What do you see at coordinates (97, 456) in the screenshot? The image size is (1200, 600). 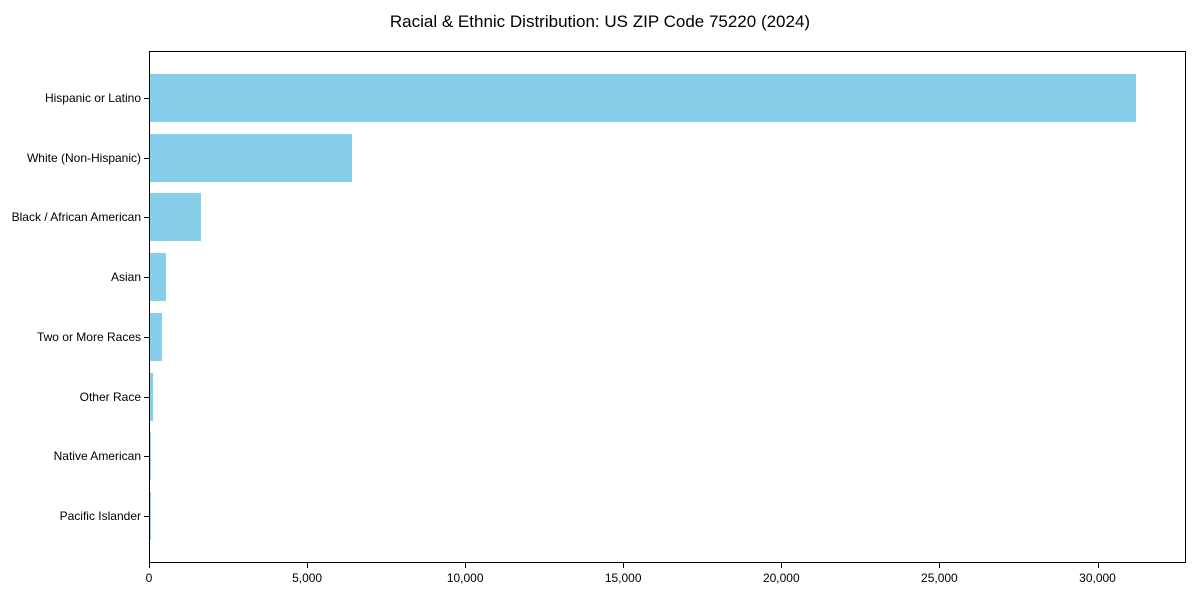 I see `y-tick-label-native-american: Native American` at bounding box center [97, 456].